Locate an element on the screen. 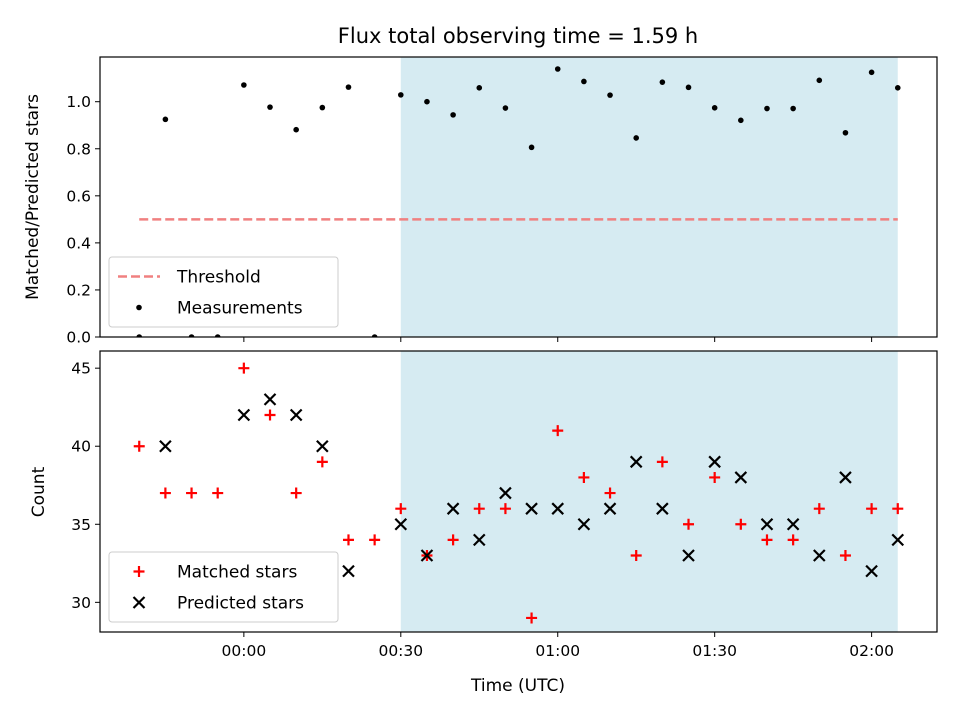 The width and height of the screenshot is (960, 725). chart-title: Flux total observing time = 1.59 h is located at coordinates (518, 36).